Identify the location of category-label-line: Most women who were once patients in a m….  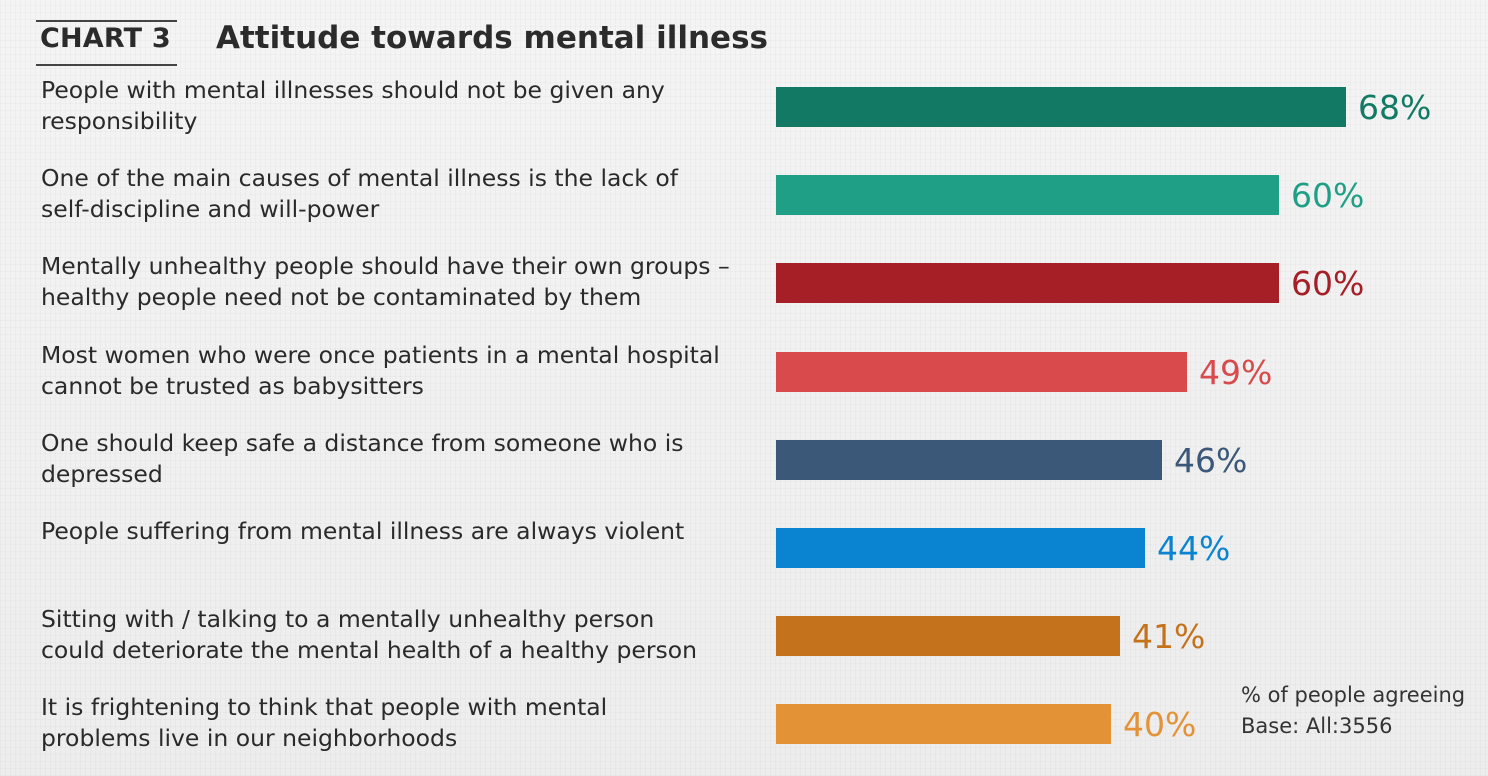
(380, 355).